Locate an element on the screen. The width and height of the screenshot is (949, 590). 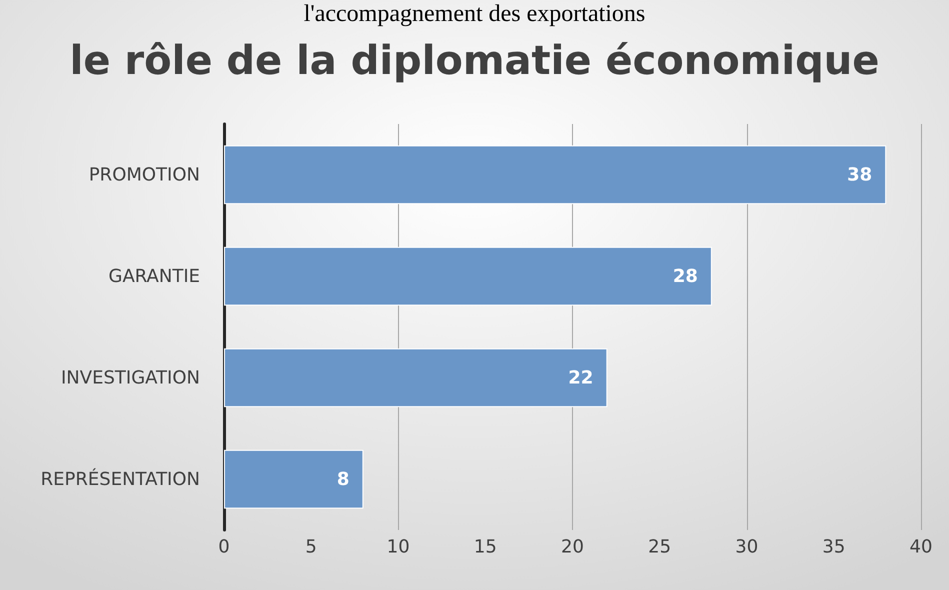
x-tick-label: 25 is located at coordinates (660, 547).